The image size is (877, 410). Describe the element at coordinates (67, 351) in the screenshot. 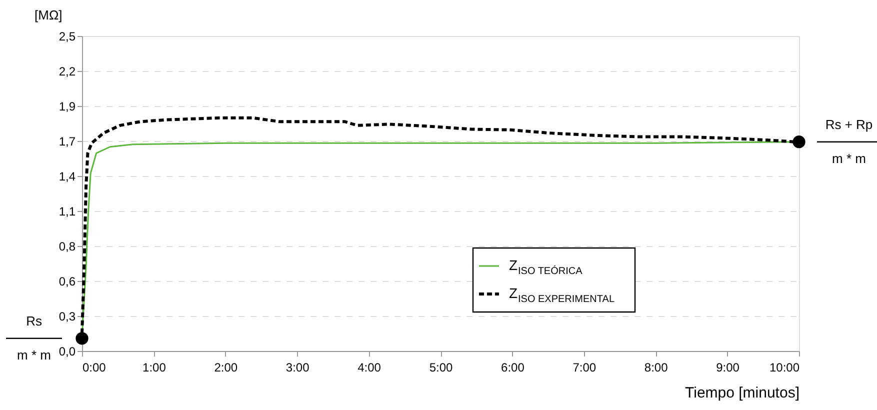

I see `y-tick-label: 0,0` at that location.